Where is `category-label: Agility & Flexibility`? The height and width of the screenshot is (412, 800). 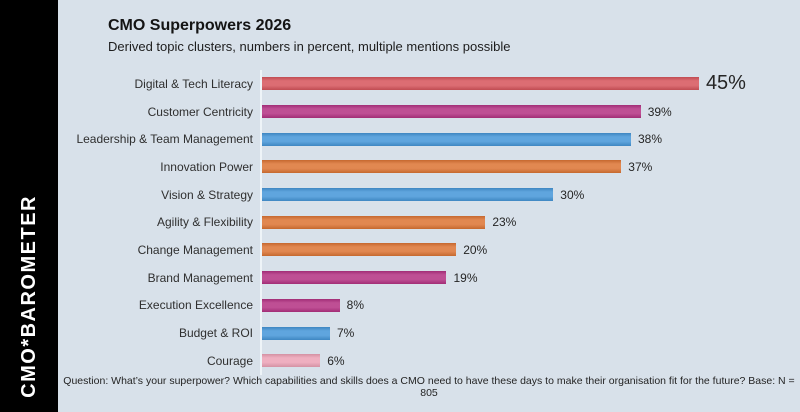 category-label: Agility & Flexibility is located at coordinates (204, 222).